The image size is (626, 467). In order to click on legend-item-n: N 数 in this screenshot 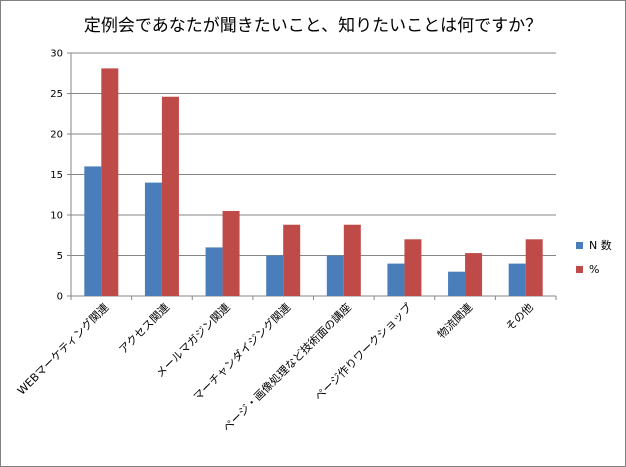, I will do `click(594, 245)`.